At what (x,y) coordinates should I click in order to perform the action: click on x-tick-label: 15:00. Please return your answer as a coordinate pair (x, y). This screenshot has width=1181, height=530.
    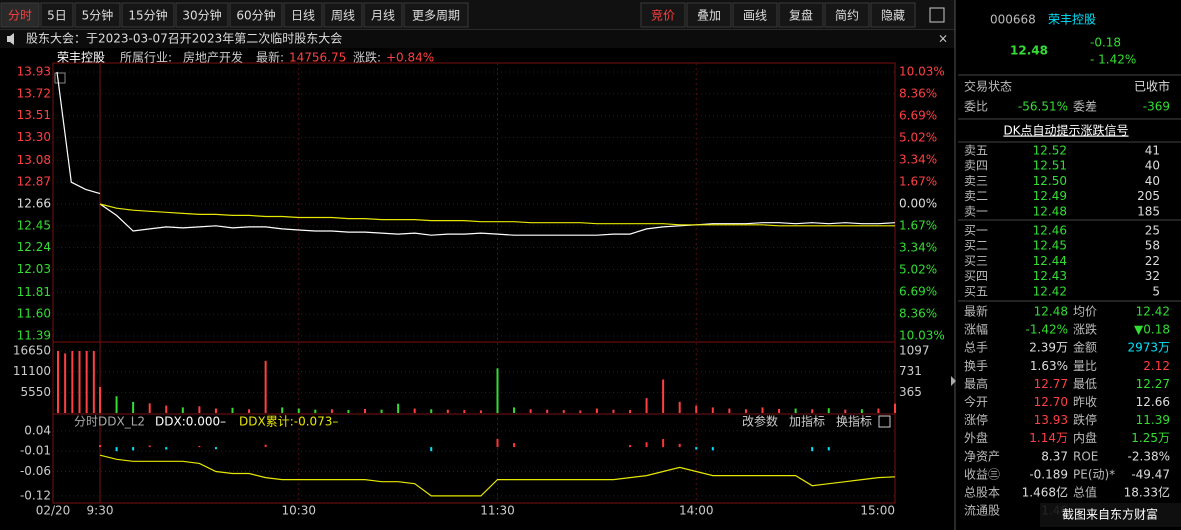
    Looking at the image, I should click on (877, 511).